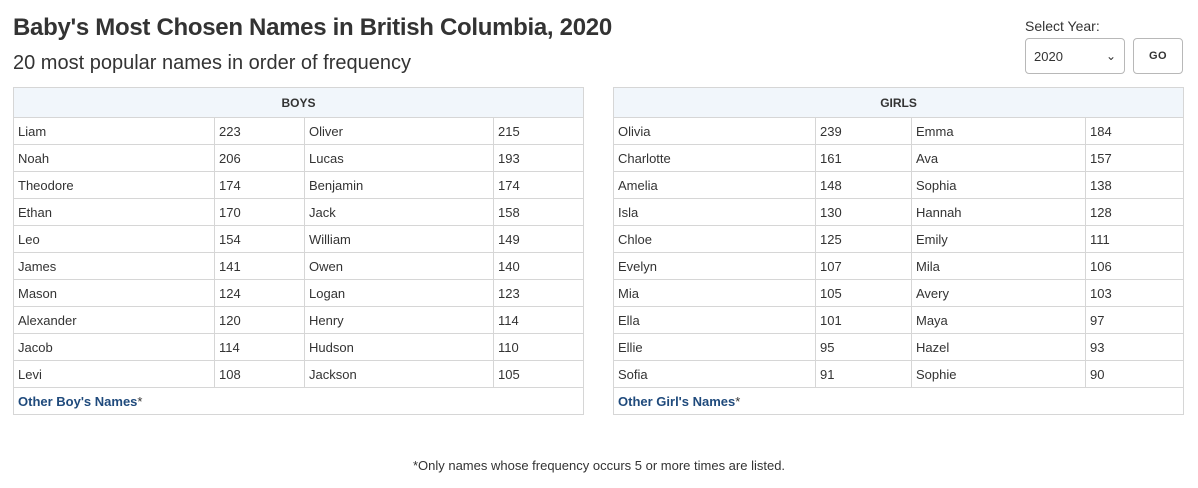 The image size is (1198, 488). I want to click on girls-name-cell: Hazel, so click(998, 347).